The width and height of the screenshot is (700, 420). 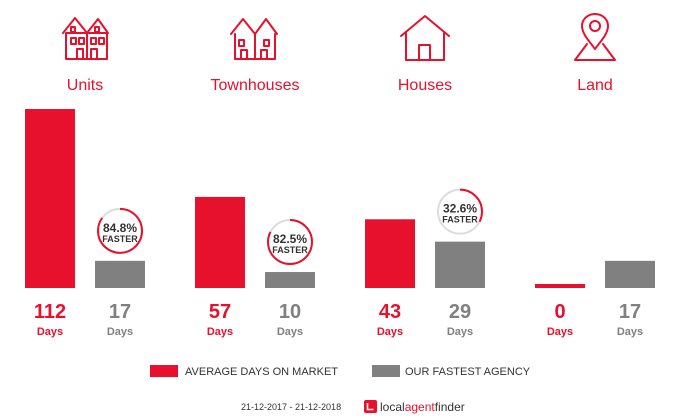 I want to click on agency-days-bar-units, so click(x=120, y=274).